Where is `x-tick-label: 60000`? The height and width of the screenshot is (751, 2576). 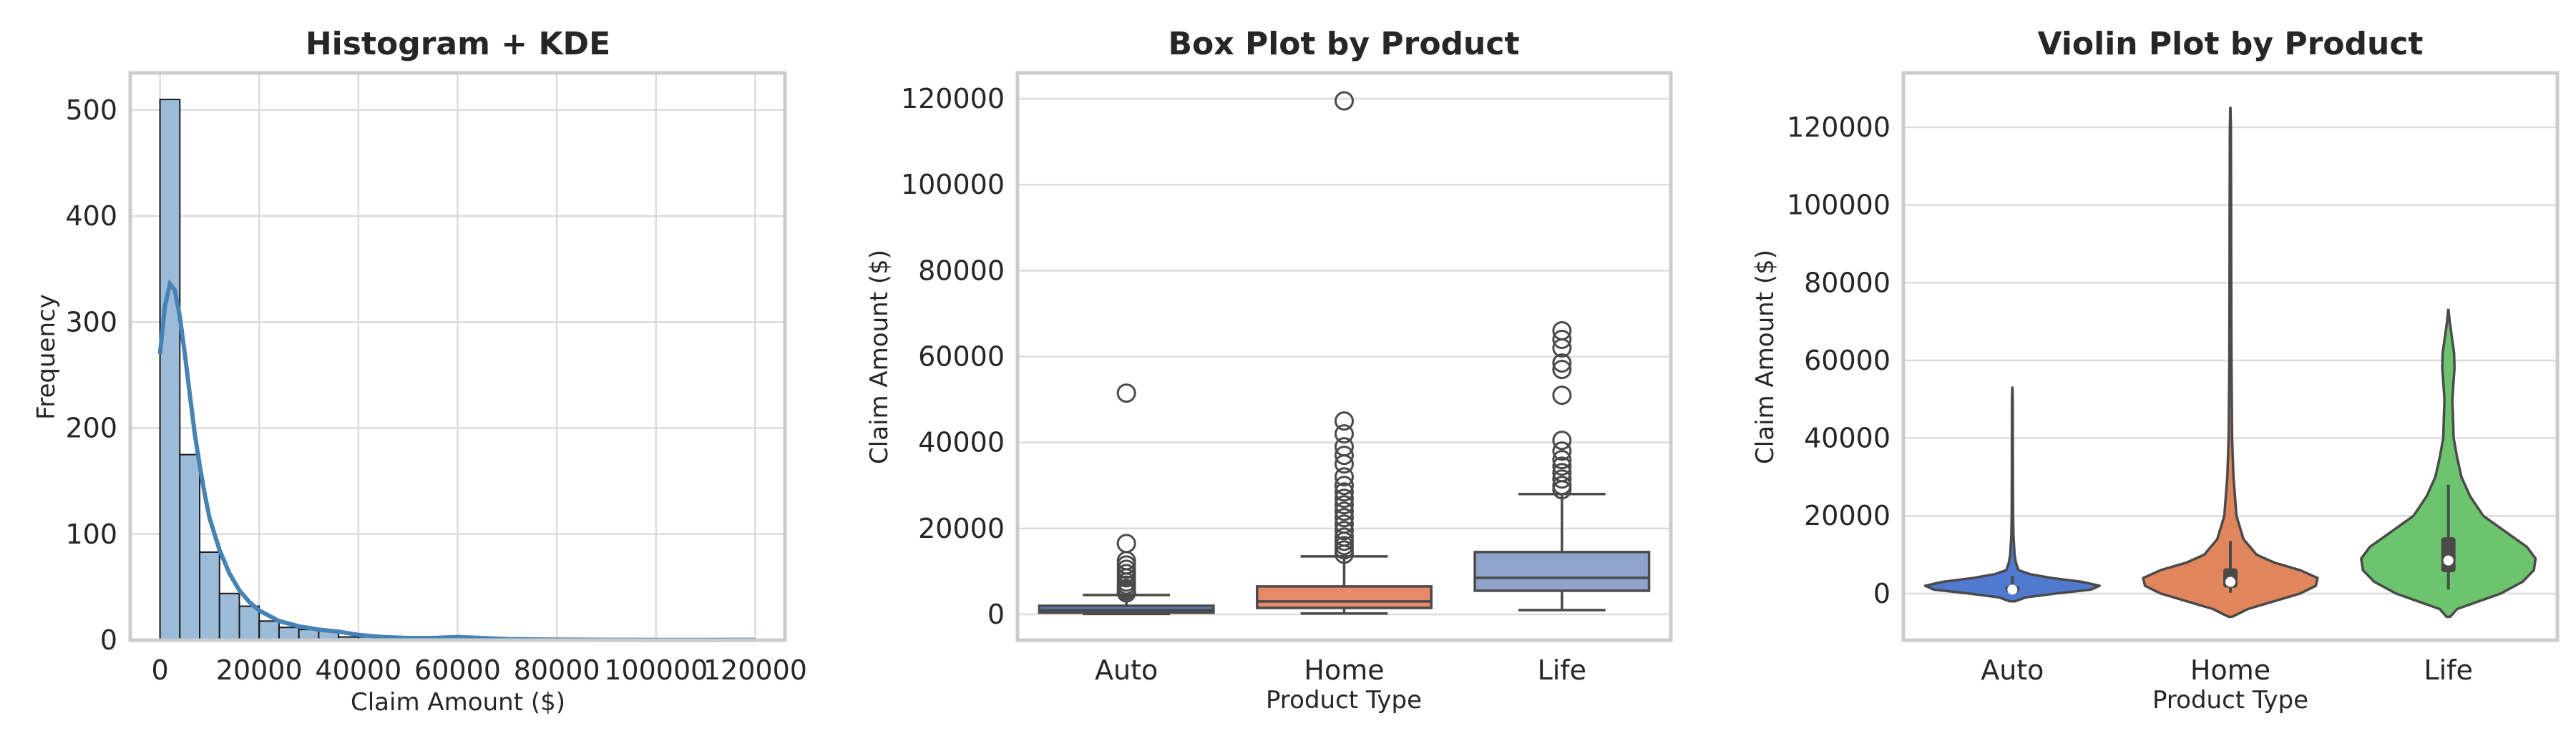
x-tick-label: 60000 is located at coordinates (457, 670).